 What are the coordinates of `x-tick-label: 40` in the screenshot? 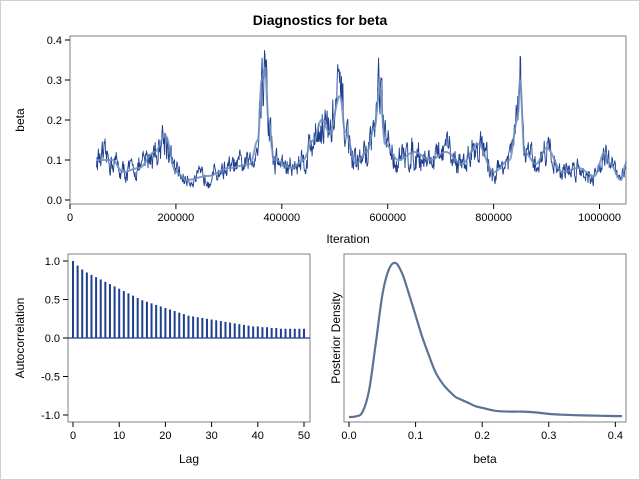 It's located at (258, 436).